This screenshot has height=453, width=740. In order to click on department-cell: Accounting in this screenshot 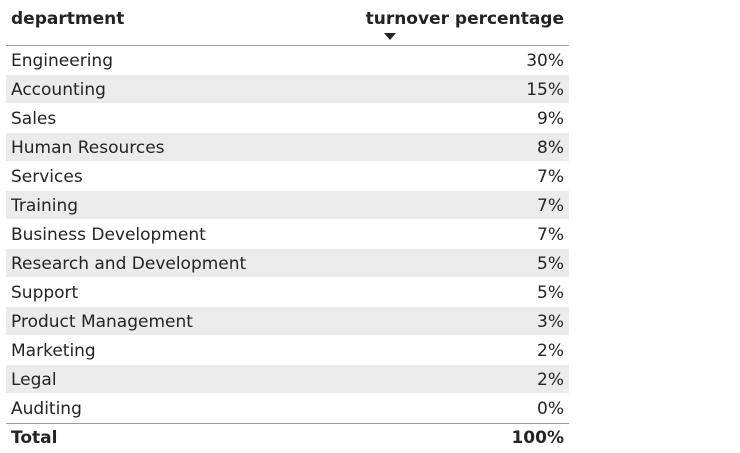, I will do `click(58, 90)`.